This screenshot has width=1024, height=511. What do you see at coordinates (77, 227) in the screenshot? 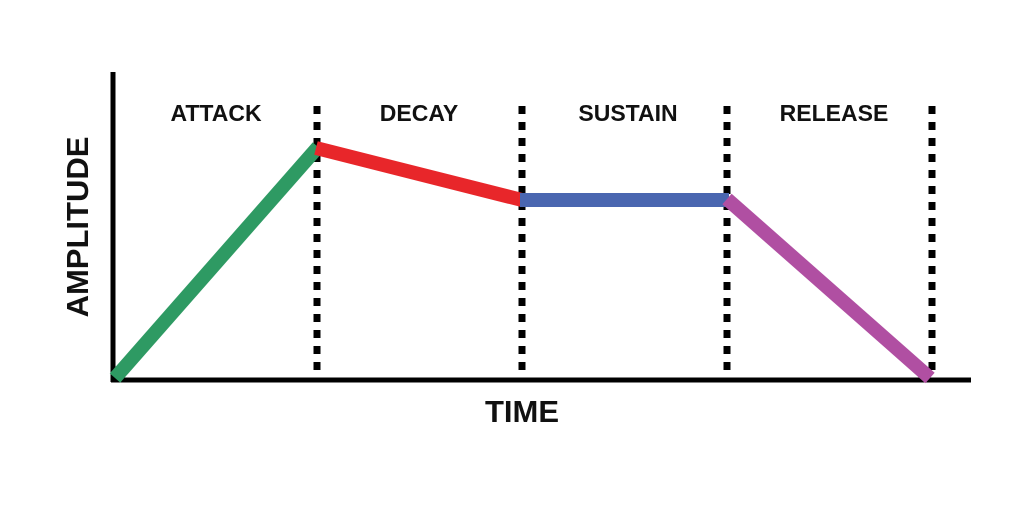
I see `y-axis-label: AMPLITUDE` at bounding box center [77, 227].